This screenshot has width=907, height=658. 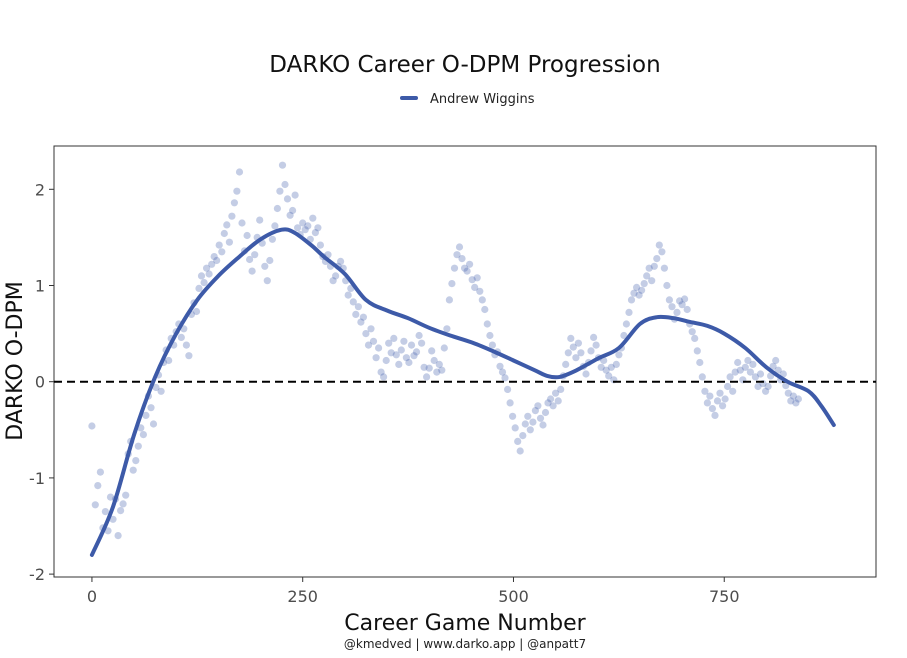 I want to click on y-tick-label: -2, so click(x=37, y=574).